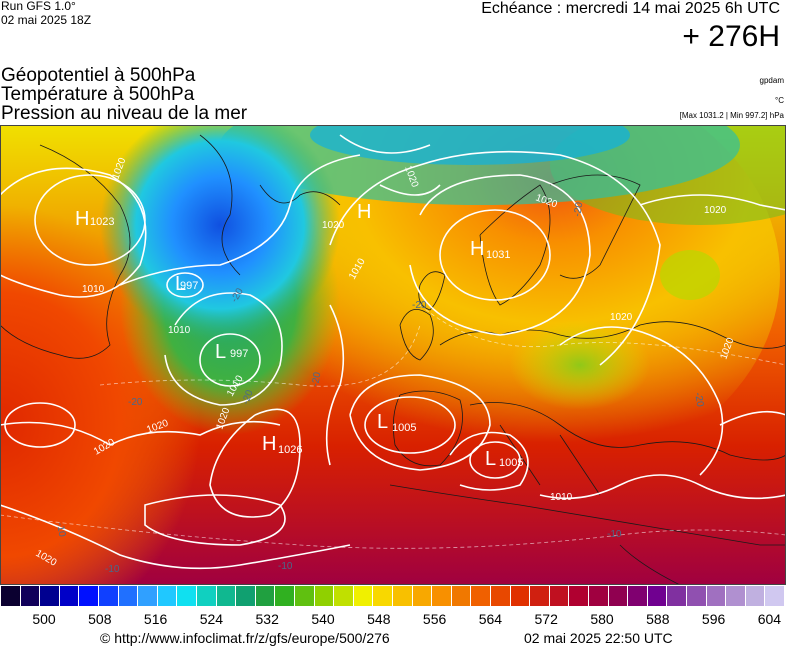 The width and height of the screenshot is (786, 648). I want to click on scale-label: 588, so click(658, 619).